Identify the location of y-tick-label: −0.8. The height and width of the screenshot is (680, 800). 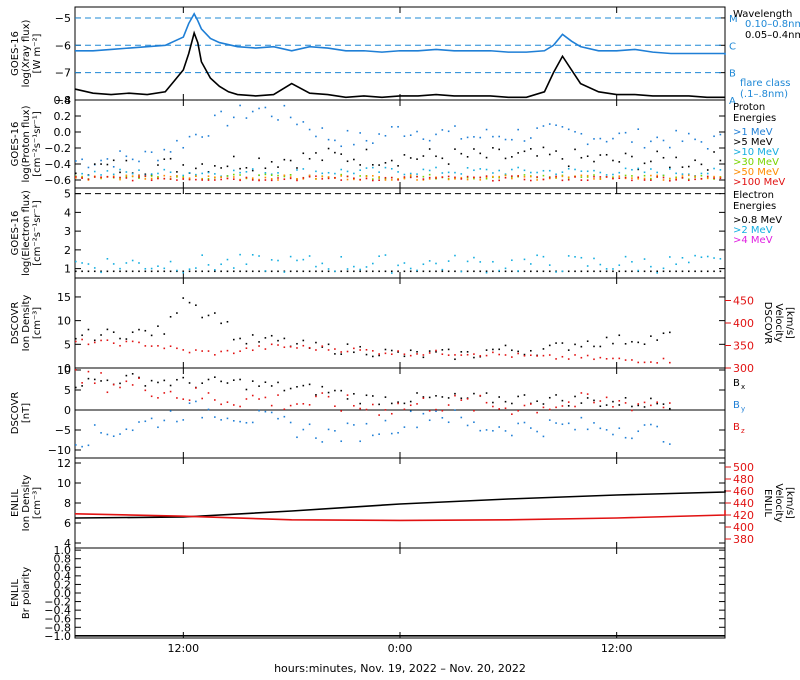
(57, 627).